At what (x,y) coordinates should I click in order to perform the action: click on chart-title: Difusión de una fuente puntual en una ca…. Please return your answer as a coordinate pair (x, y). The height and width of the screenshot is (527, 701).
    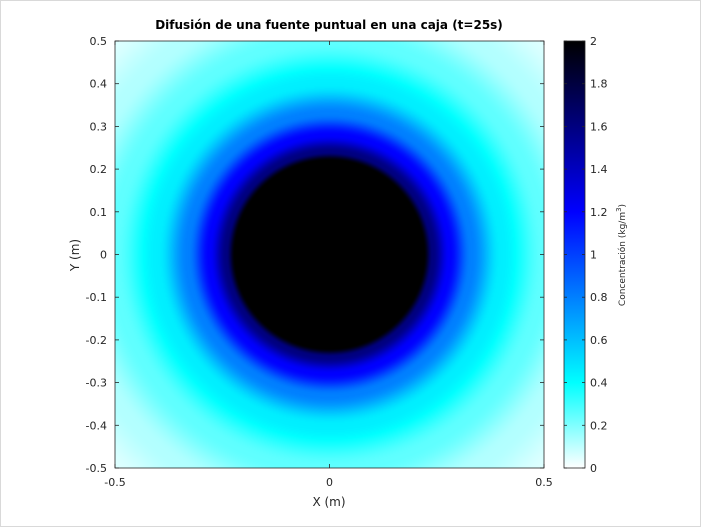
    Looking at the image, I should click on (329, 25).